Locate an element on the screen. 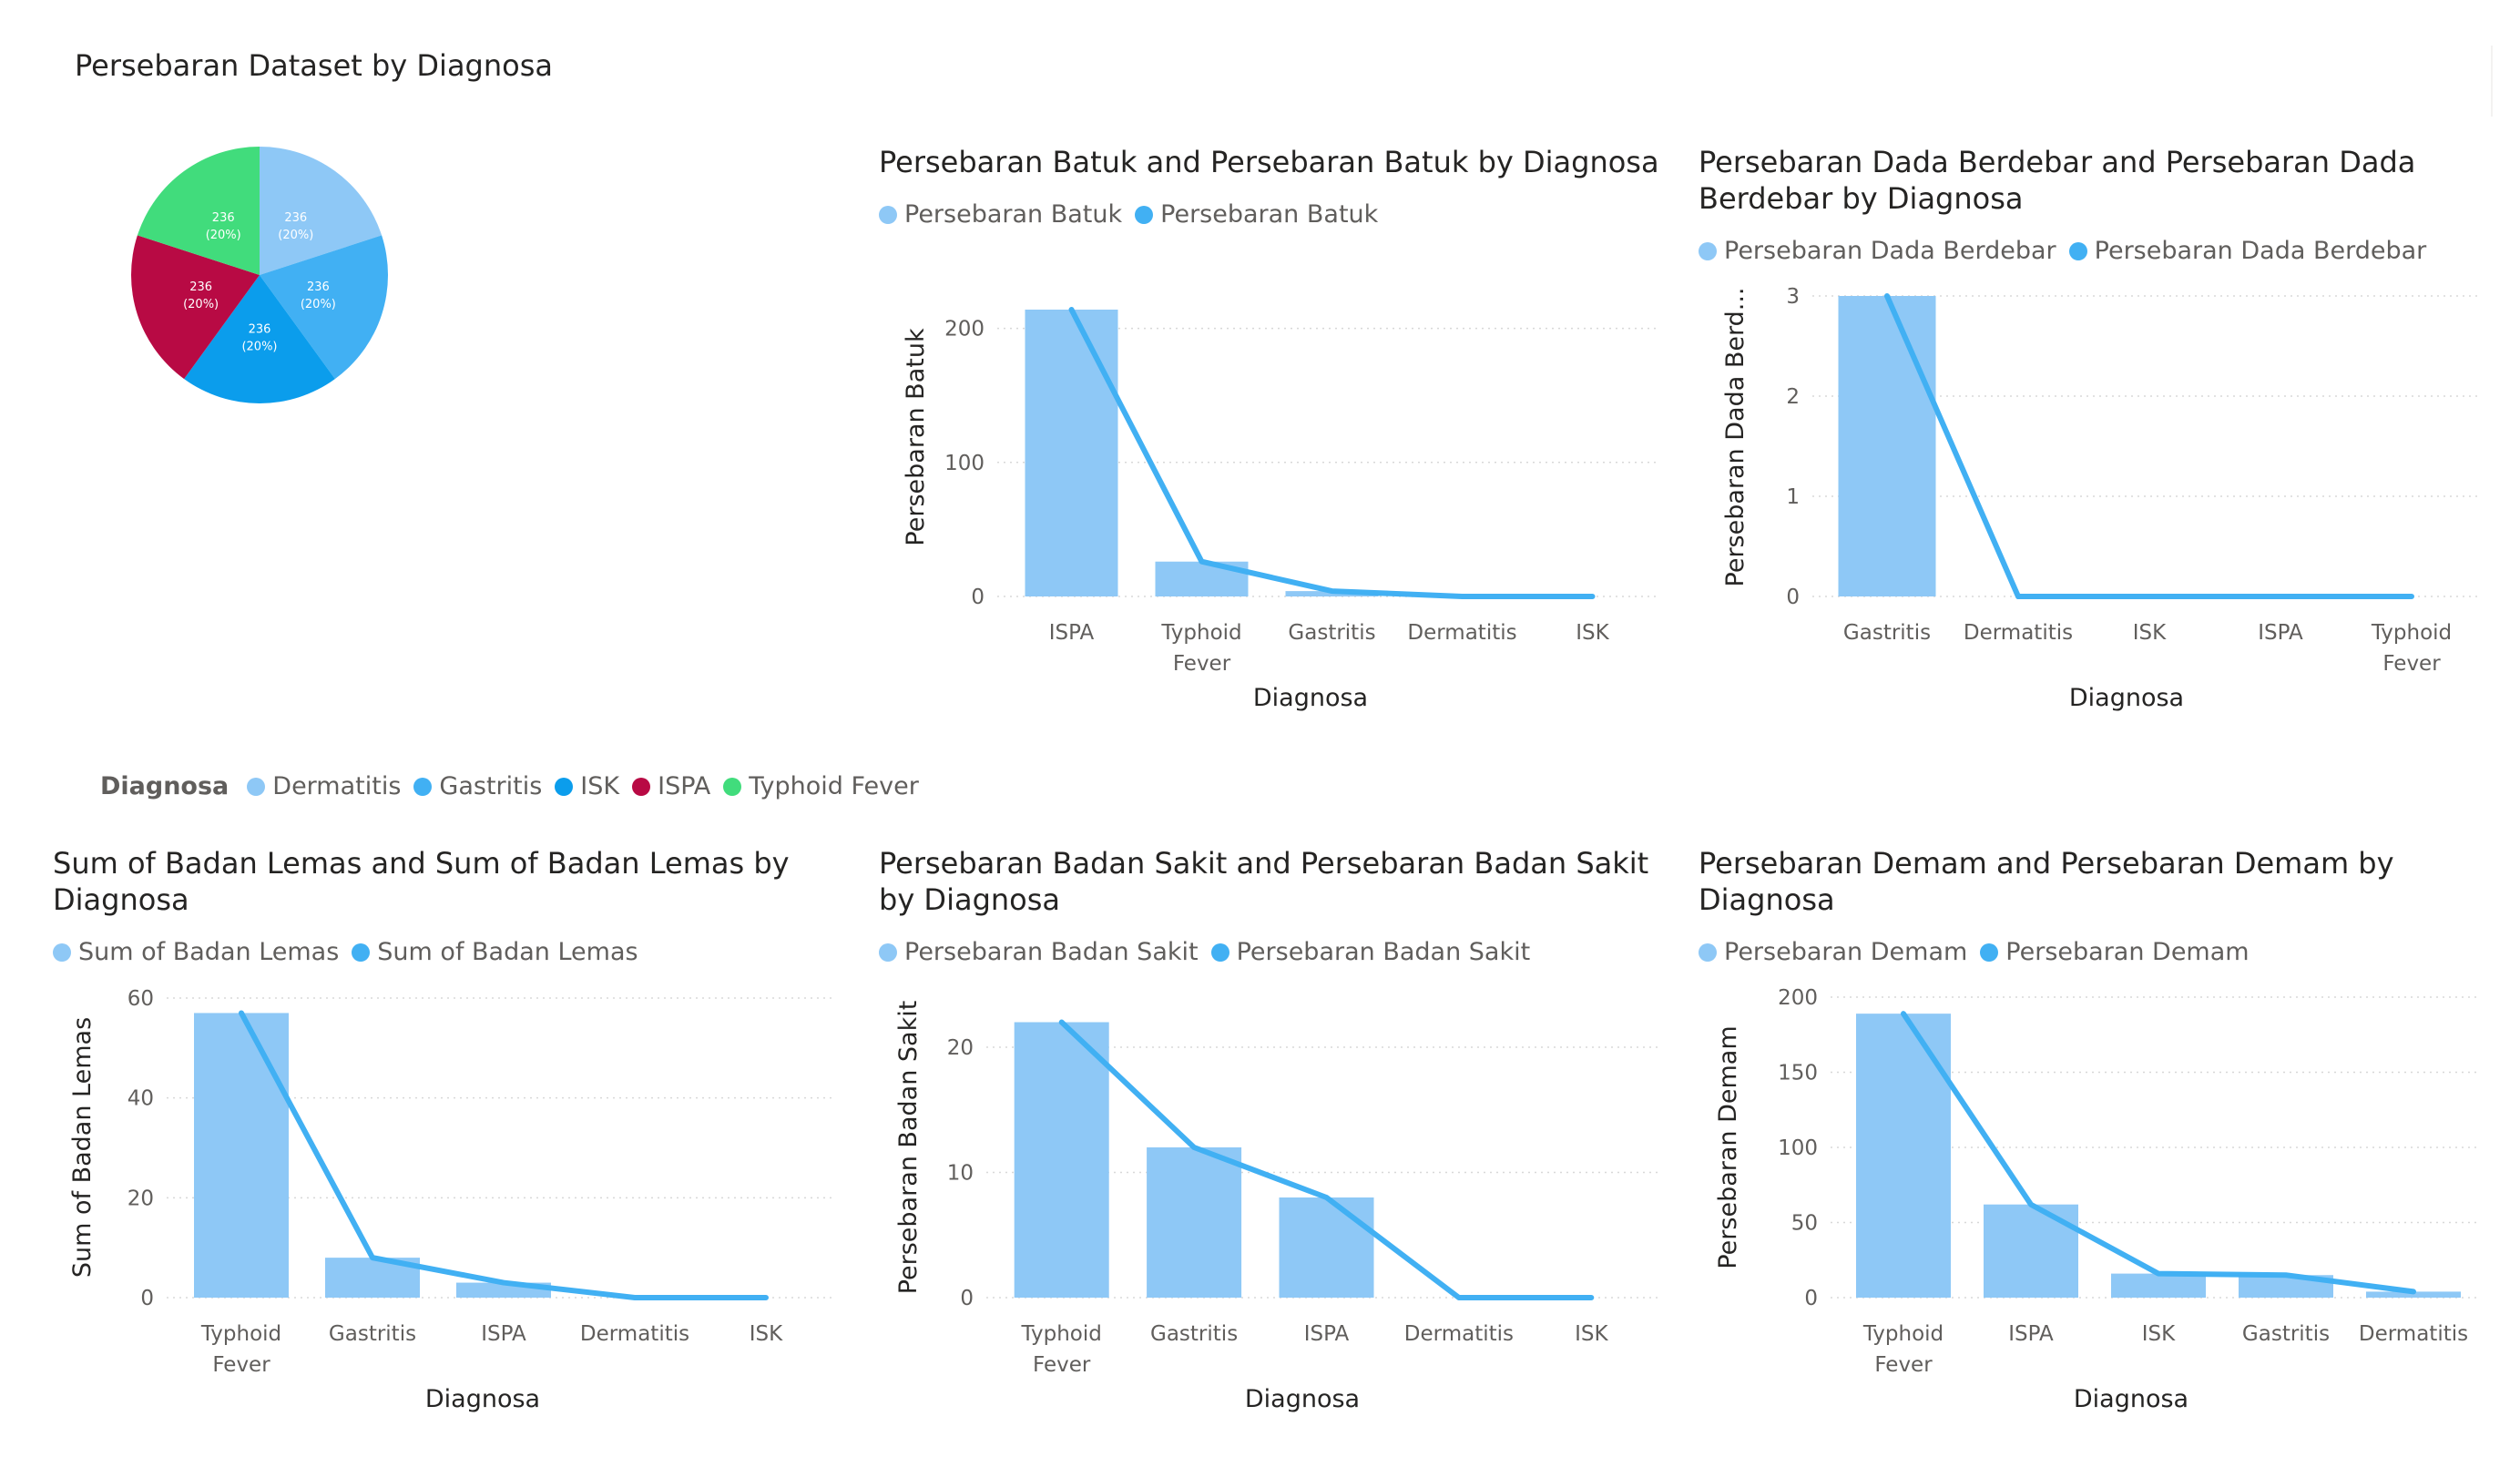 This screenshot has width=2520, height=1457. y-tick-label: 150 is located at coordinates (1798, 1074).